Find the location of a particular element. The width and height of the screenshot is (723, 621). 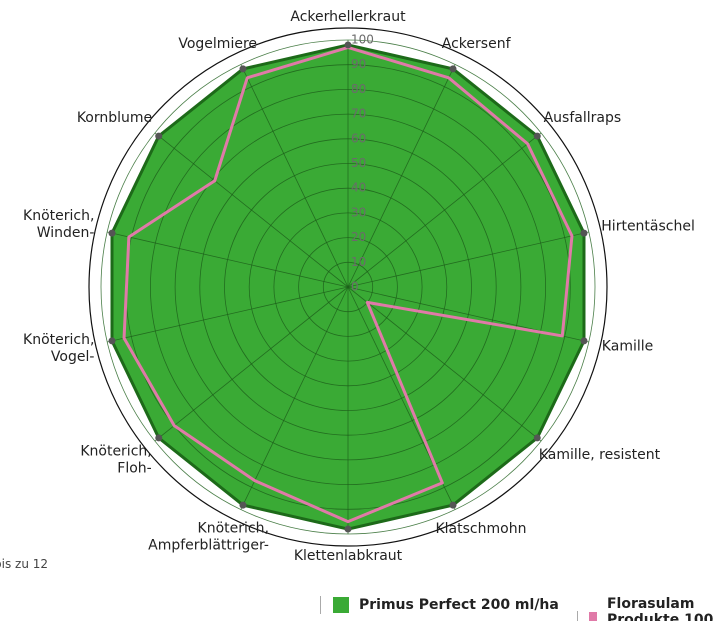

category-label: Ackersenf is located at coordinates (476, 43).